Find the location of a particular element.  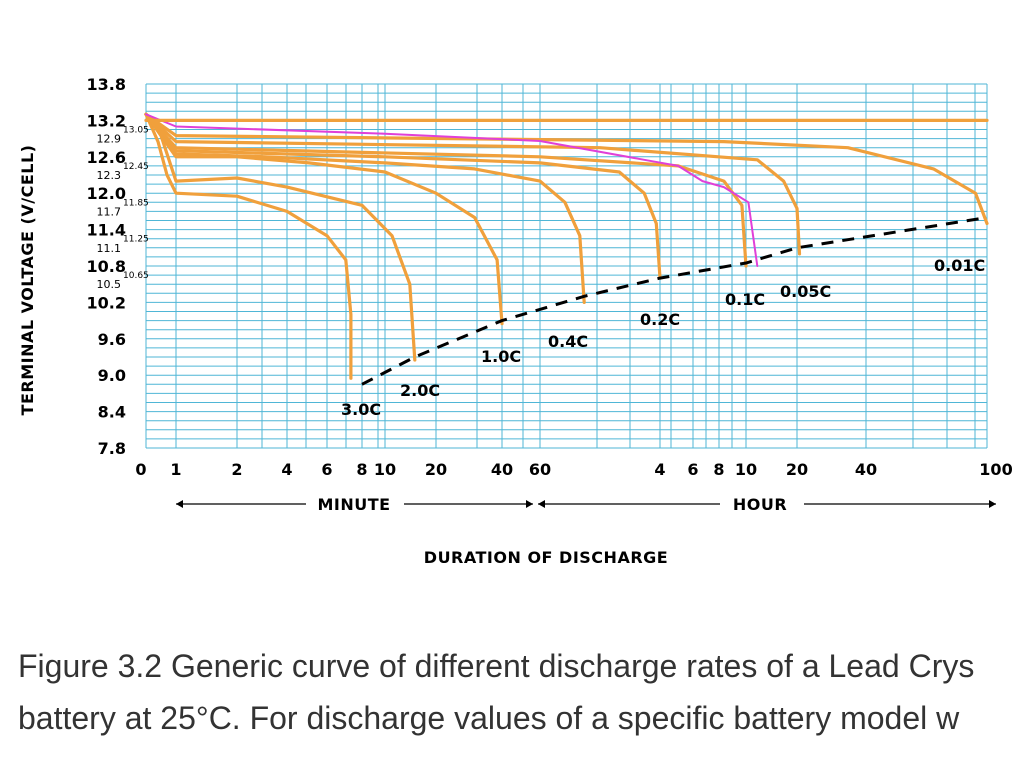

curve-0-05c is located at coordinates (473, 184).